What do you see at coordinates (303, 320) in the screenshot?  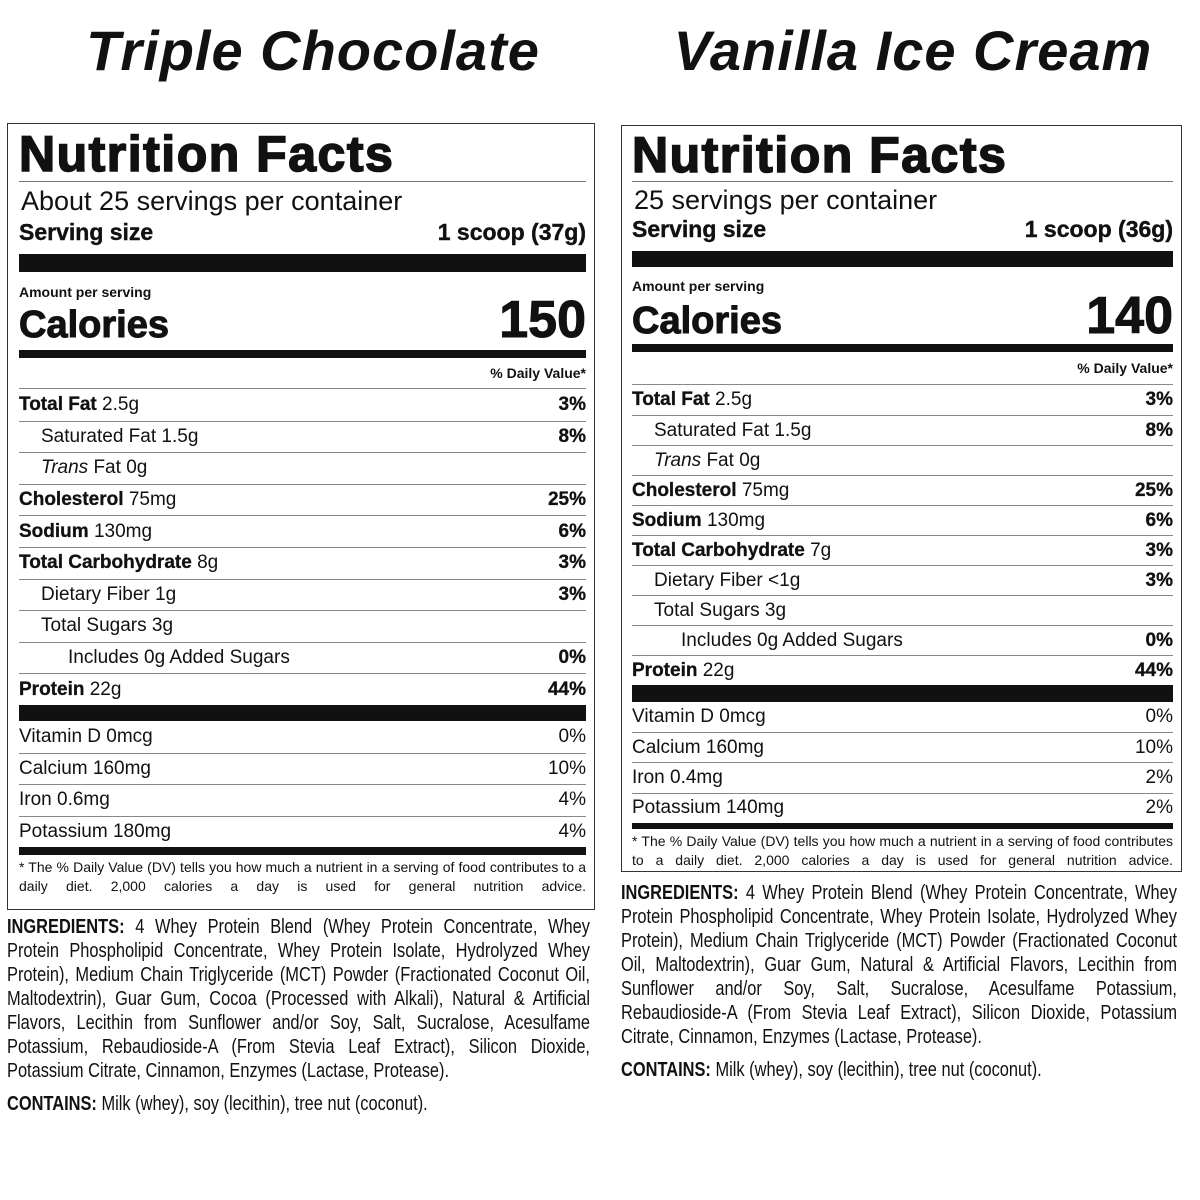 I see `calories-row: Calories 150` at bounding box center [303, 320].